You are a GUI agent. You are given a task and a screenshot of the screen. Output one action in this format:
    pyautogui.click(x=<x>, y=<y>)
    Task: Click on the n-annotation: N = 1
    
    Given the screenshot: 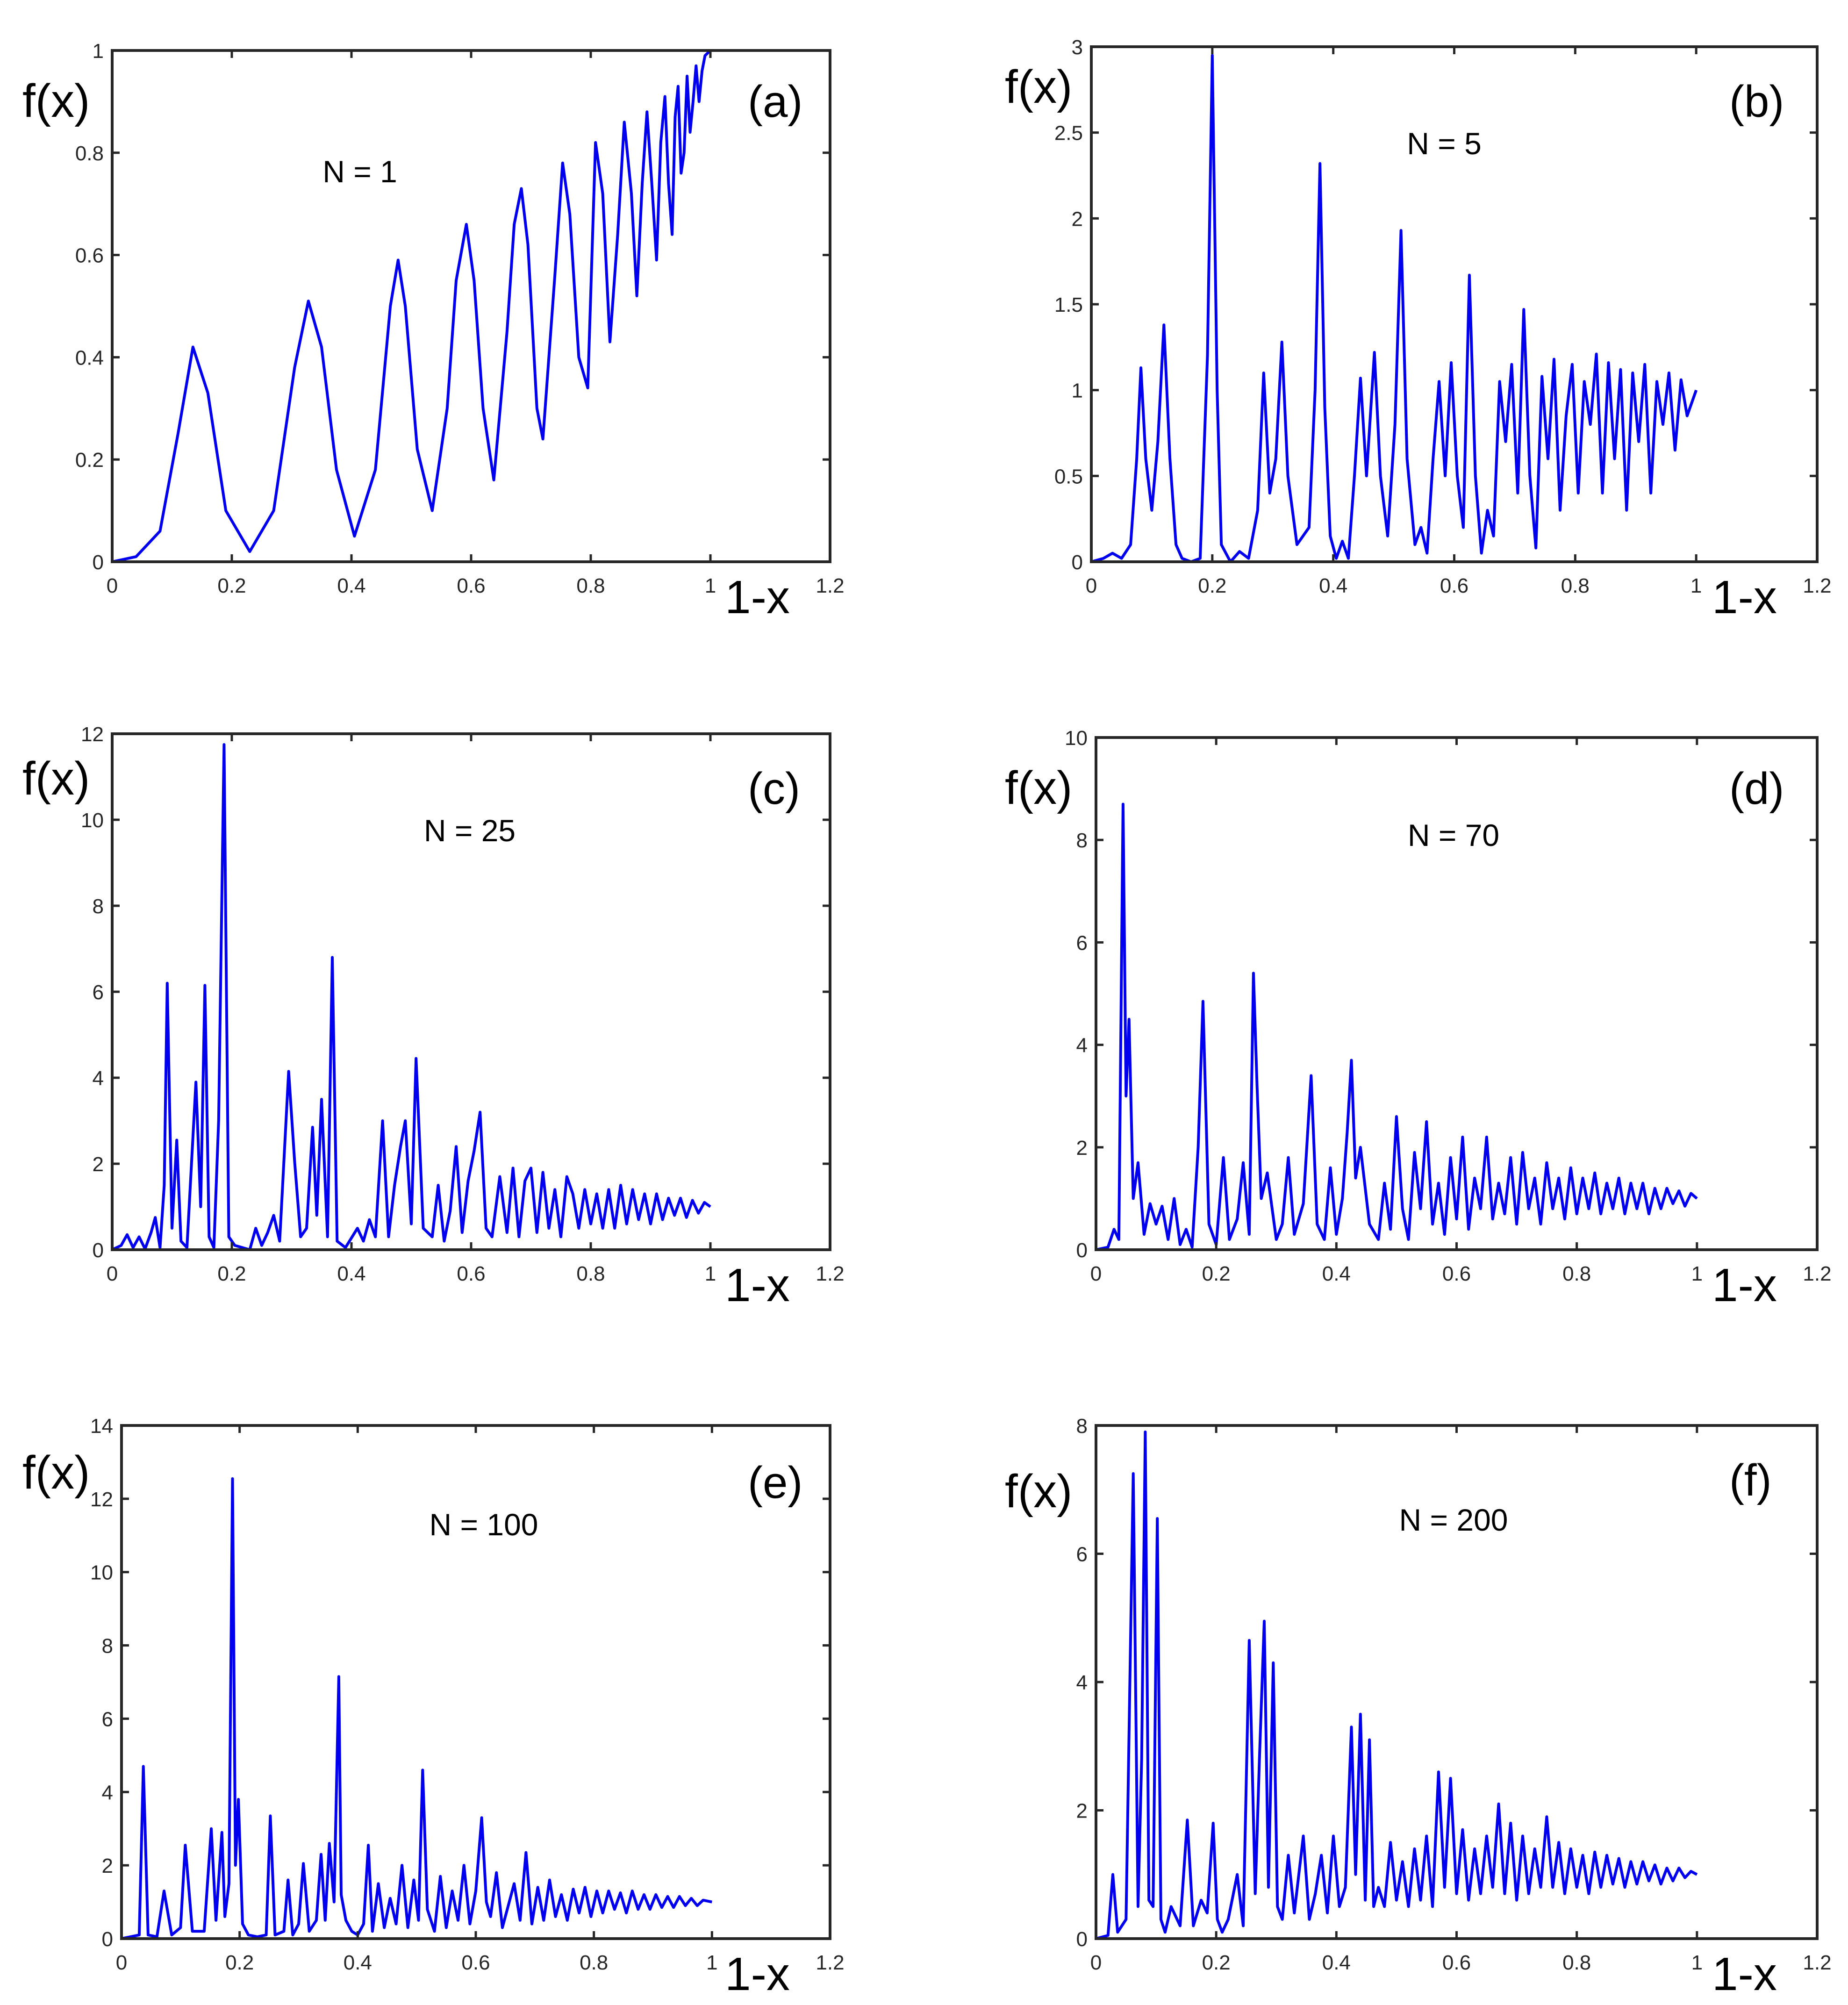 What is the action you would take?
    pyautogui.click(x=359, y=172)
    